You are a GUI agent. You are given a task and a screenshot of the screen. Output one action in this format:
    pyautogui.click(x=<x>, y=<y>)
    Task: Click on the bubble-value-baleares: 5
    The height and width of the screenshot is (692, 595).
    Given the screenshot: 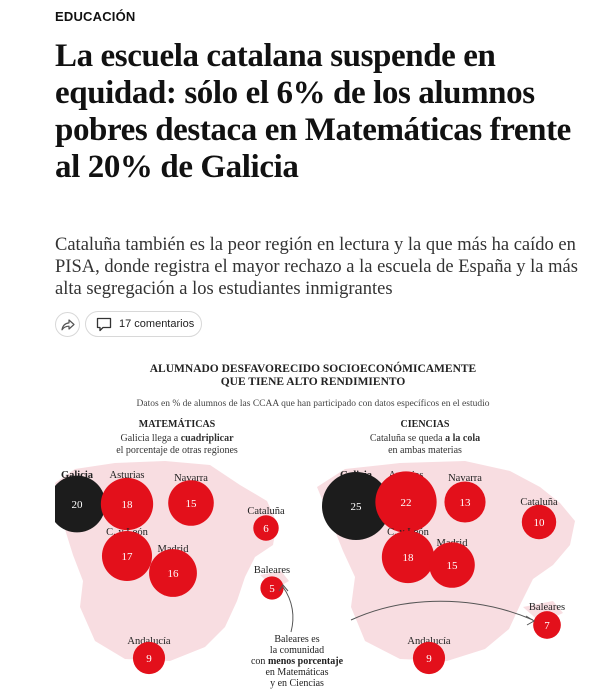 What is the action you would take?
    pyautogui.click(x=272, y=589)
    